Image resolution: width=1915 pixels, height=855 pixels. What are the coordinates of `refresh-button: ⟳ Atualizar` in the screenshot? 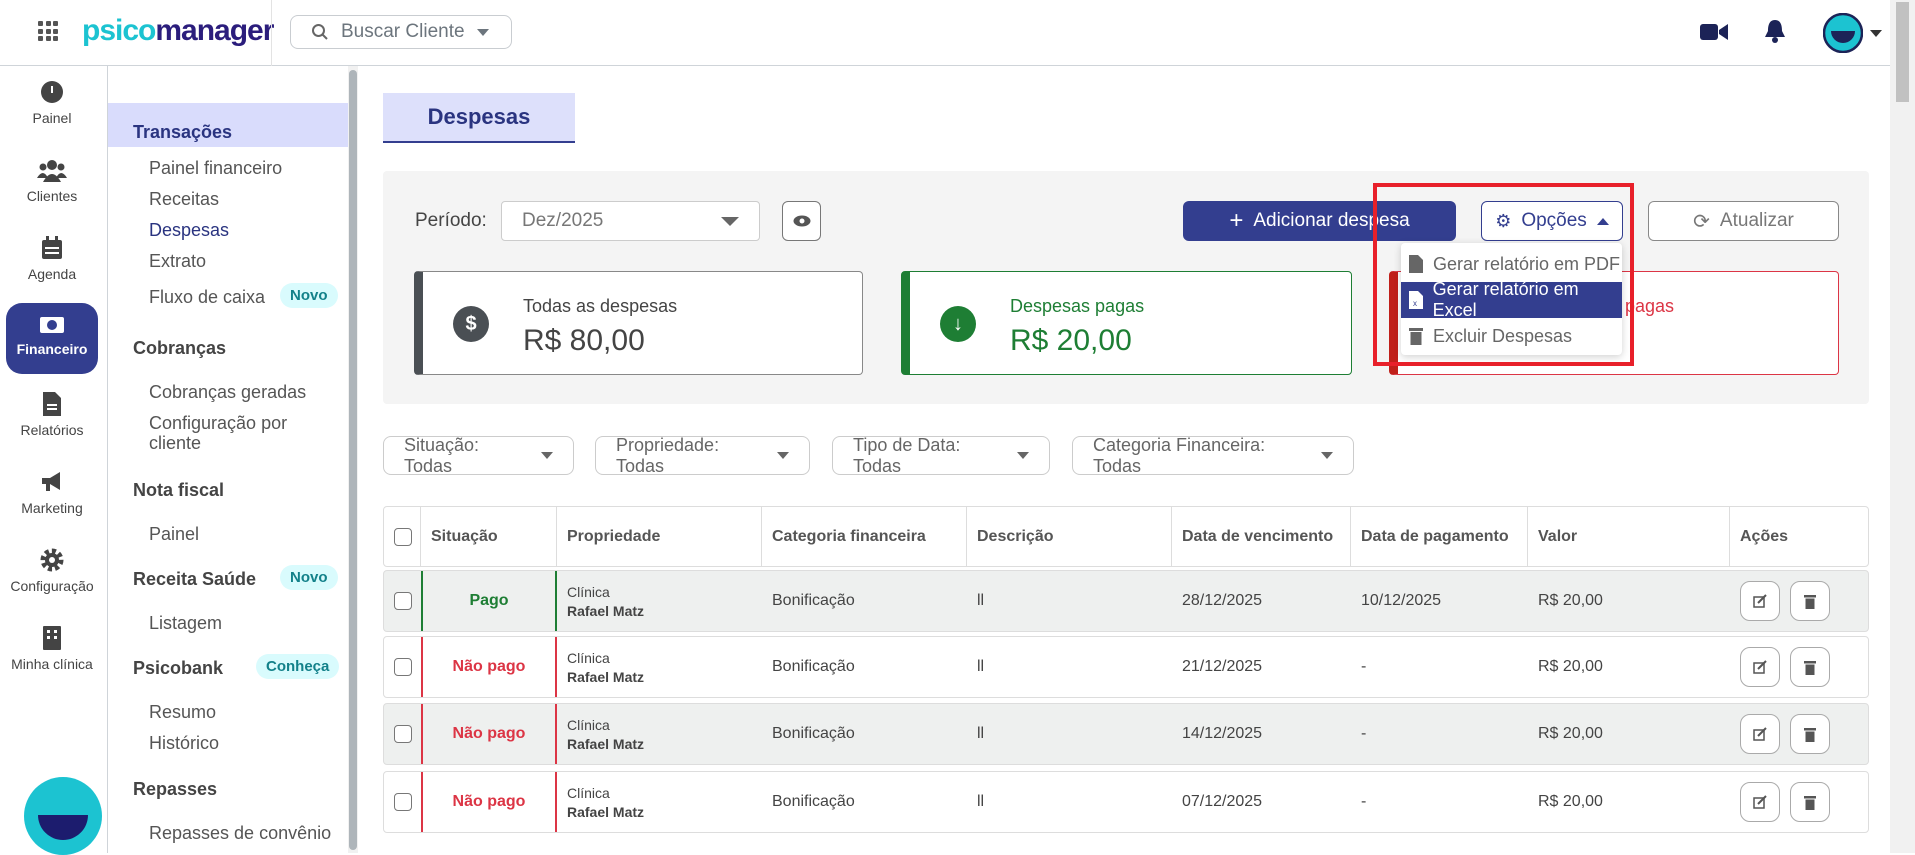 It's located at (1743, 221).